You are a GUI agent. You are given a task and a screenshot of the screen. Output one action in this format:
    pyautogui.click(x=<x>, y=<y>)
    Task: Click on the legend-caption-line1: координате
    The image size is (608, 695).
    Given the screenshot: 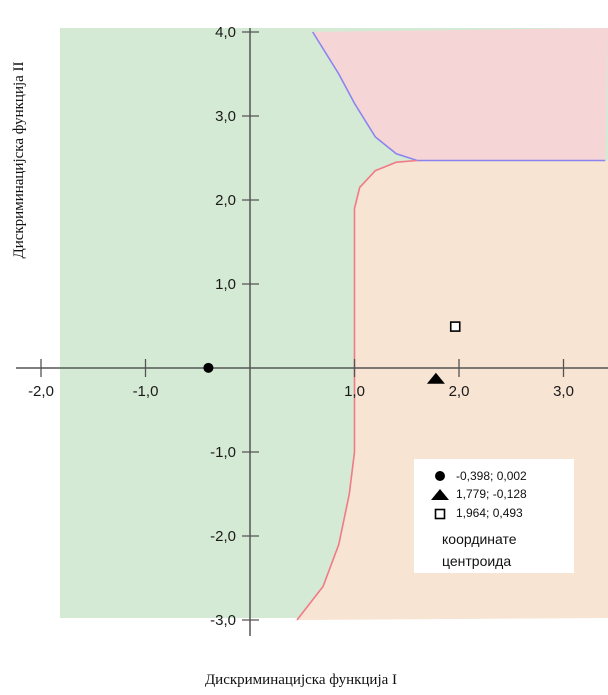 What is the action you would take?
    pyautogui.click(x=479, y=539)
    